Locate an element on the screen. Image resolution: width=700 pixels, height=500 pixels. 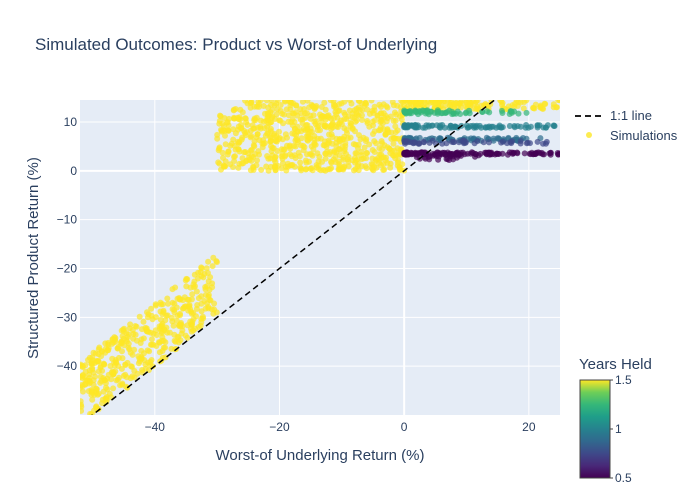
legend: 1:1 line Simulations is located at coordinates (626, 125).